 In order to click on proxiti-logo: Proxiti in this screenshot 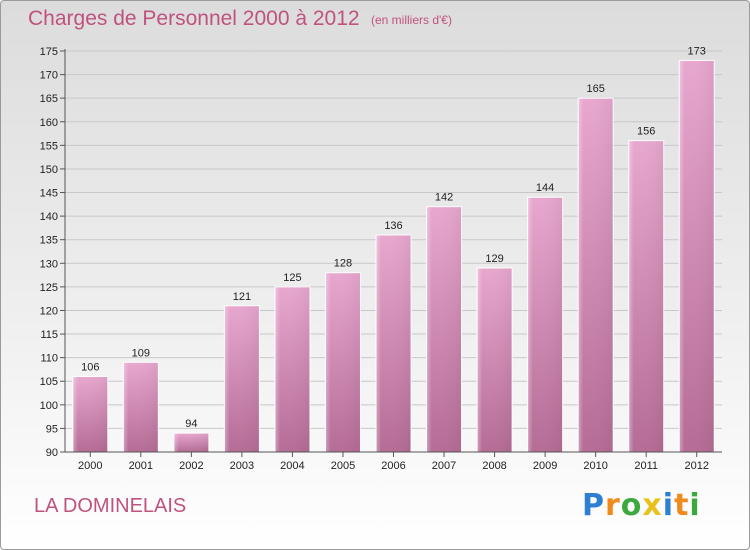, I will do `click(641, 505)`.